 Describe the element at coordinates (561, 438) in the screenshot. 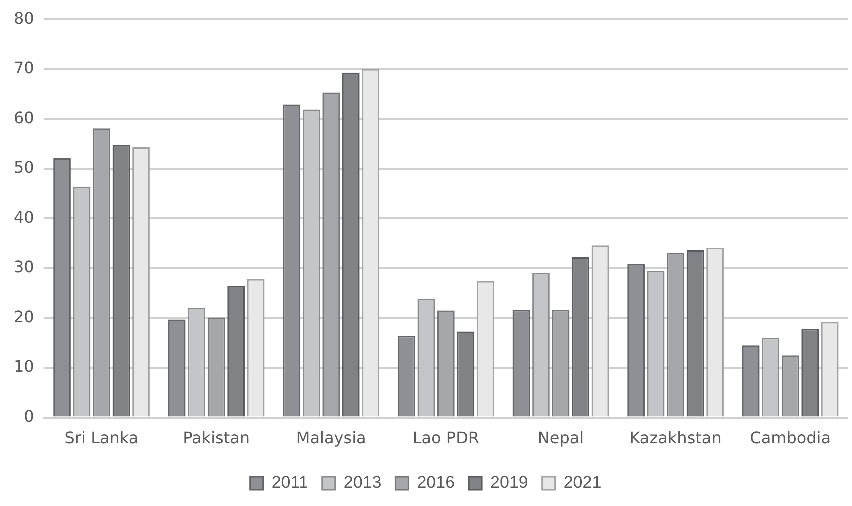

I see `x-tick-label: Nepal` at that location.